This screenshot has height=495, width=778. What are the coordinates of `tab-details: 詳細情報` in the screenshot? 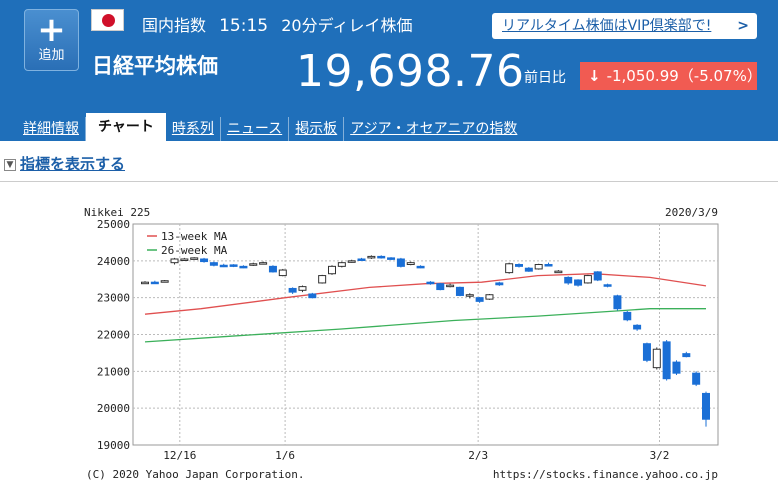 It's located at (51, 129).